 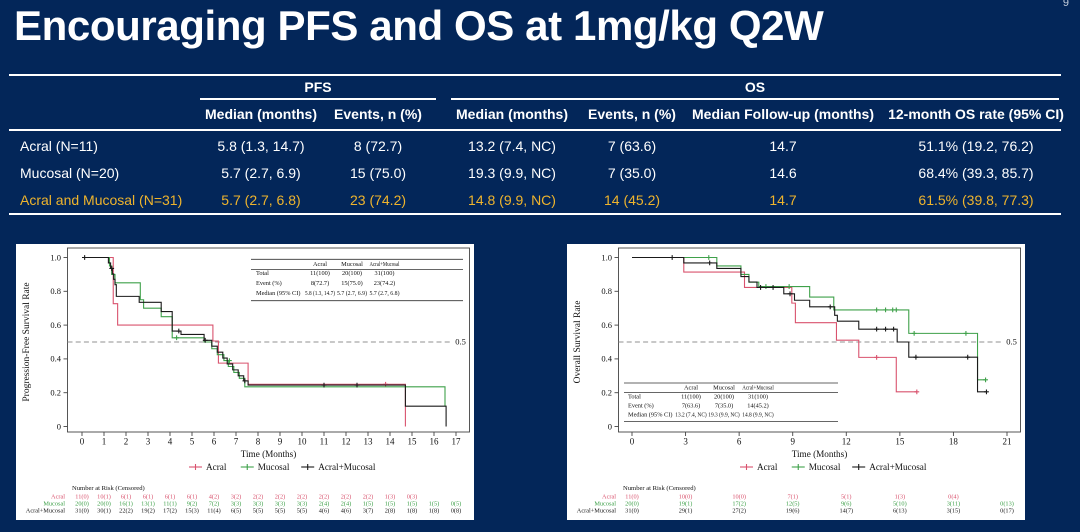 I want to click on risk-value: 17(2), so click(x=170, y=511).